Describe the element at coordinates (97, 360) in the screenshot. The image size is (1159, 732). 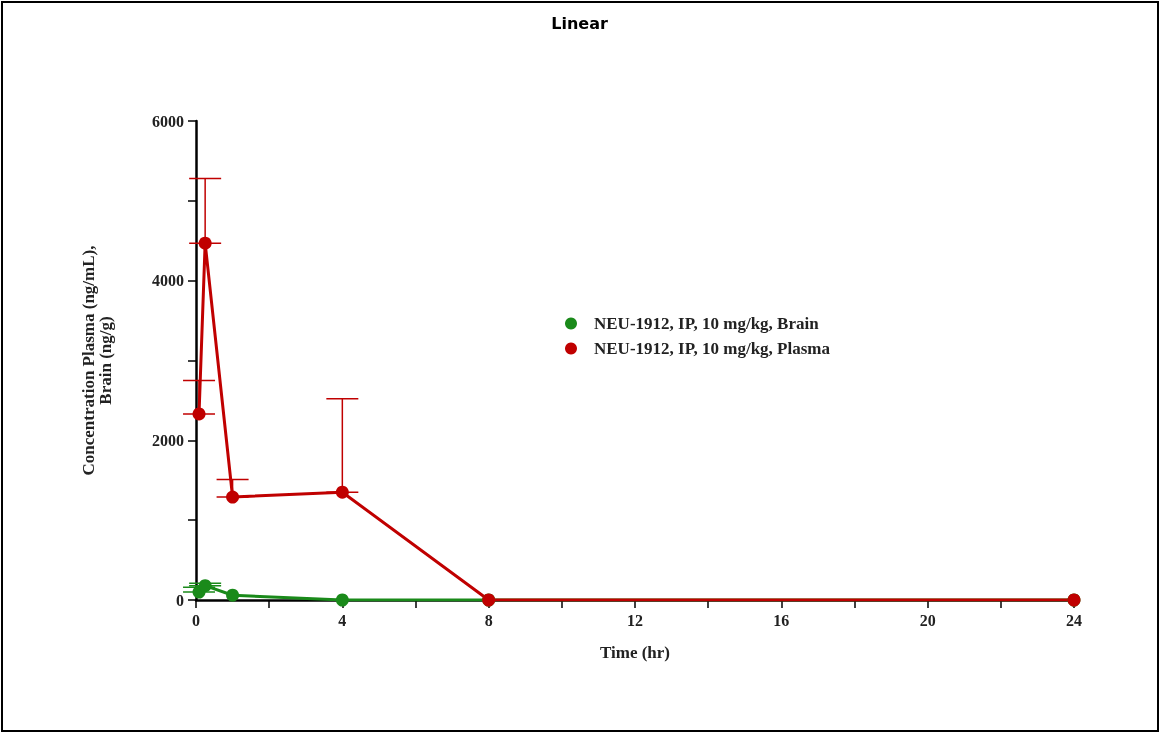
I see `y-axis-title: Concentration Plasma (ng/mL), Brain (ng/g)` at that location.